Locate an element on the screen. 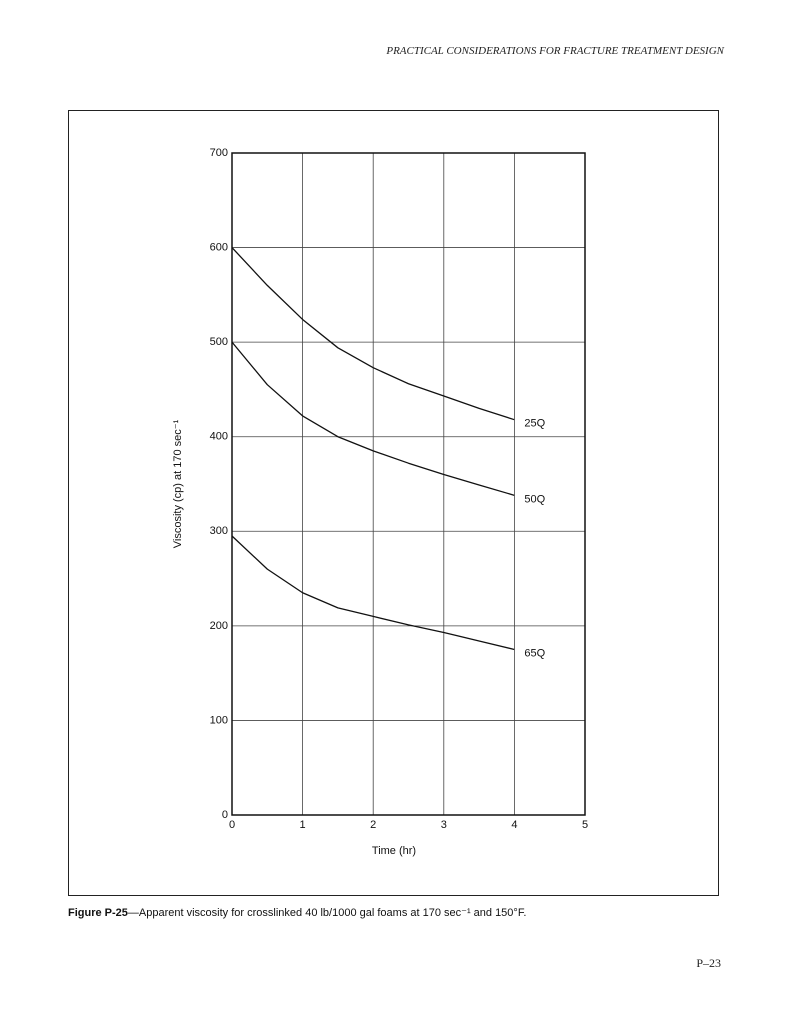 This screenshot has width=791, height=1024. x-tick-label: 5 is located at coordinates (585, 825).